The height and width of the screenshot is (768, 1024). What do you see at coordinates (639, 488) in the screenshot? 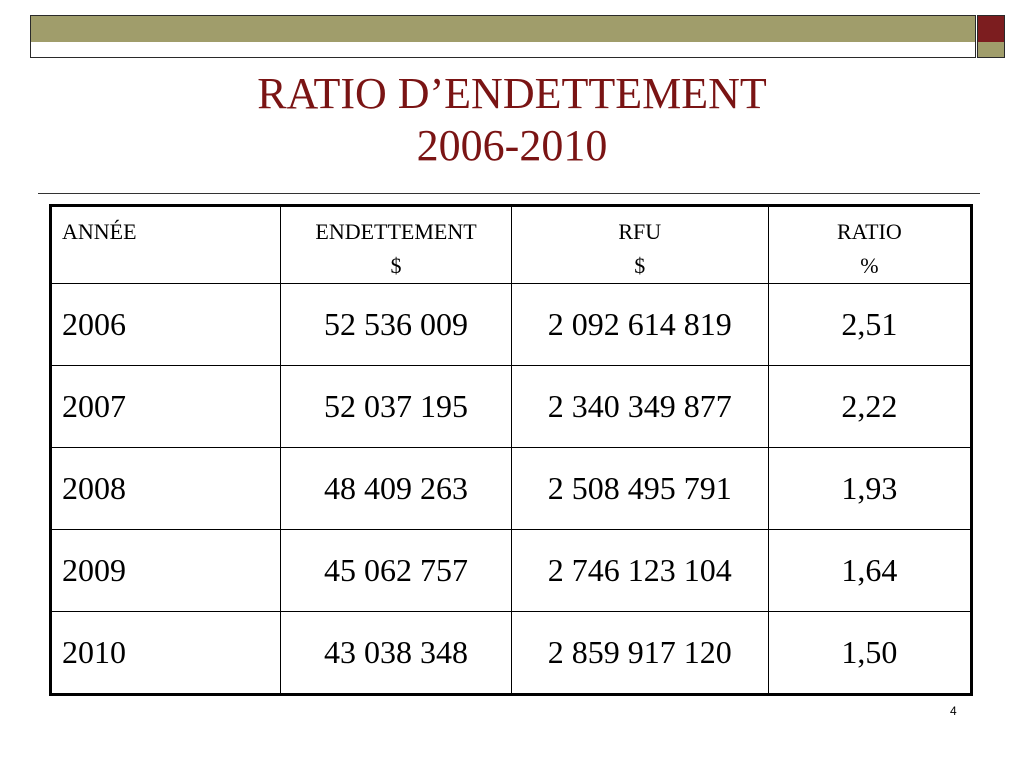
I see `cell-rfu: 2 508 495 791` at bounding box center [639, 488].